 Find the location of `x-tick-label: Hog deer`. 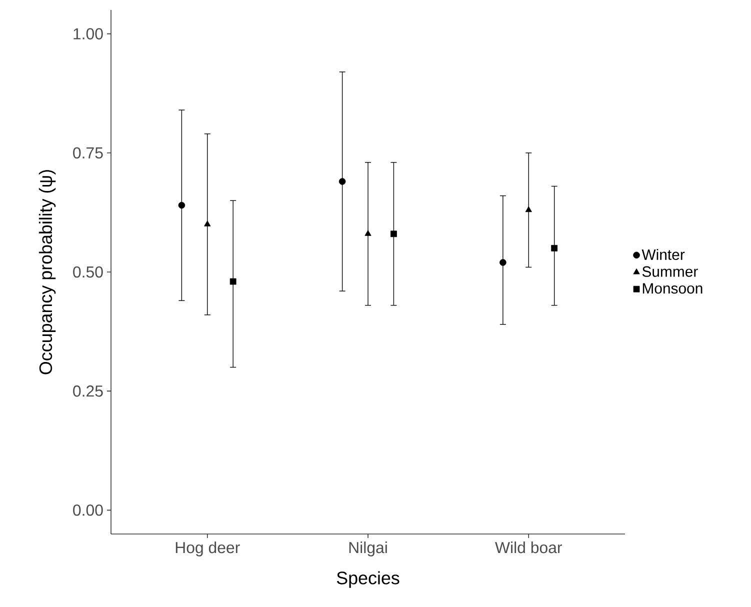

x-tick-label: Hog deer is located at coordinates (208, 549).